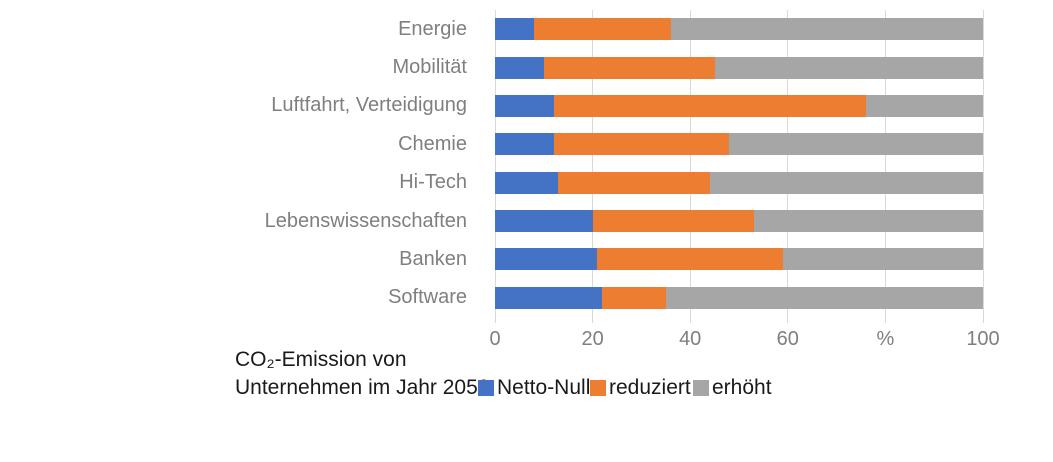 Image resolution: width=1053 pixels, height=462 pixels. Describe the element at coordinates (495, 339) in the screenshot. I see `x-axis-tick-label: 0` at that location.